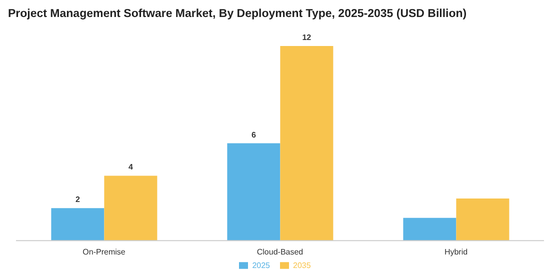 The width and height of the screenshot is (560, 280). Describe the element at coordinates (302, 265) in the screenshot. I see `legend-label: 2035` at that location.